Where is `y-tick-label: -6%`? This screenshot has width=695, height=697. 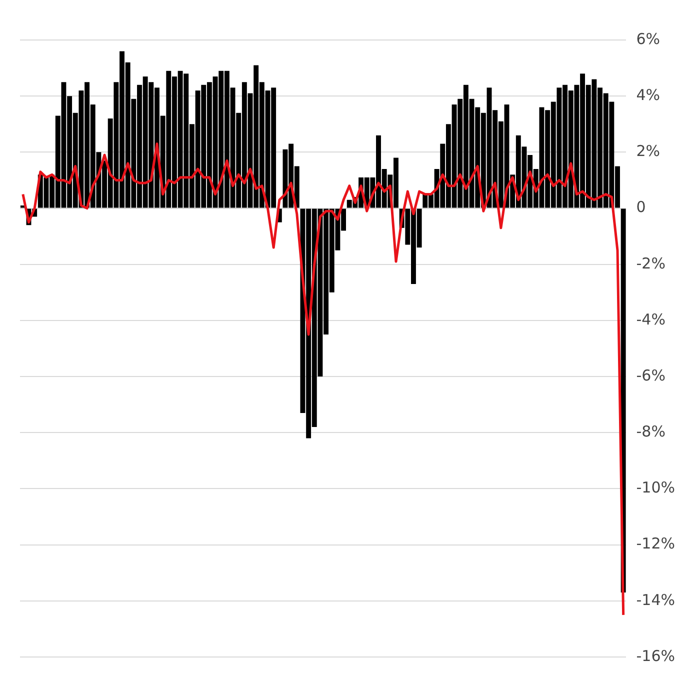 y-tick-label: -6% is located at coordinates (651, 375).